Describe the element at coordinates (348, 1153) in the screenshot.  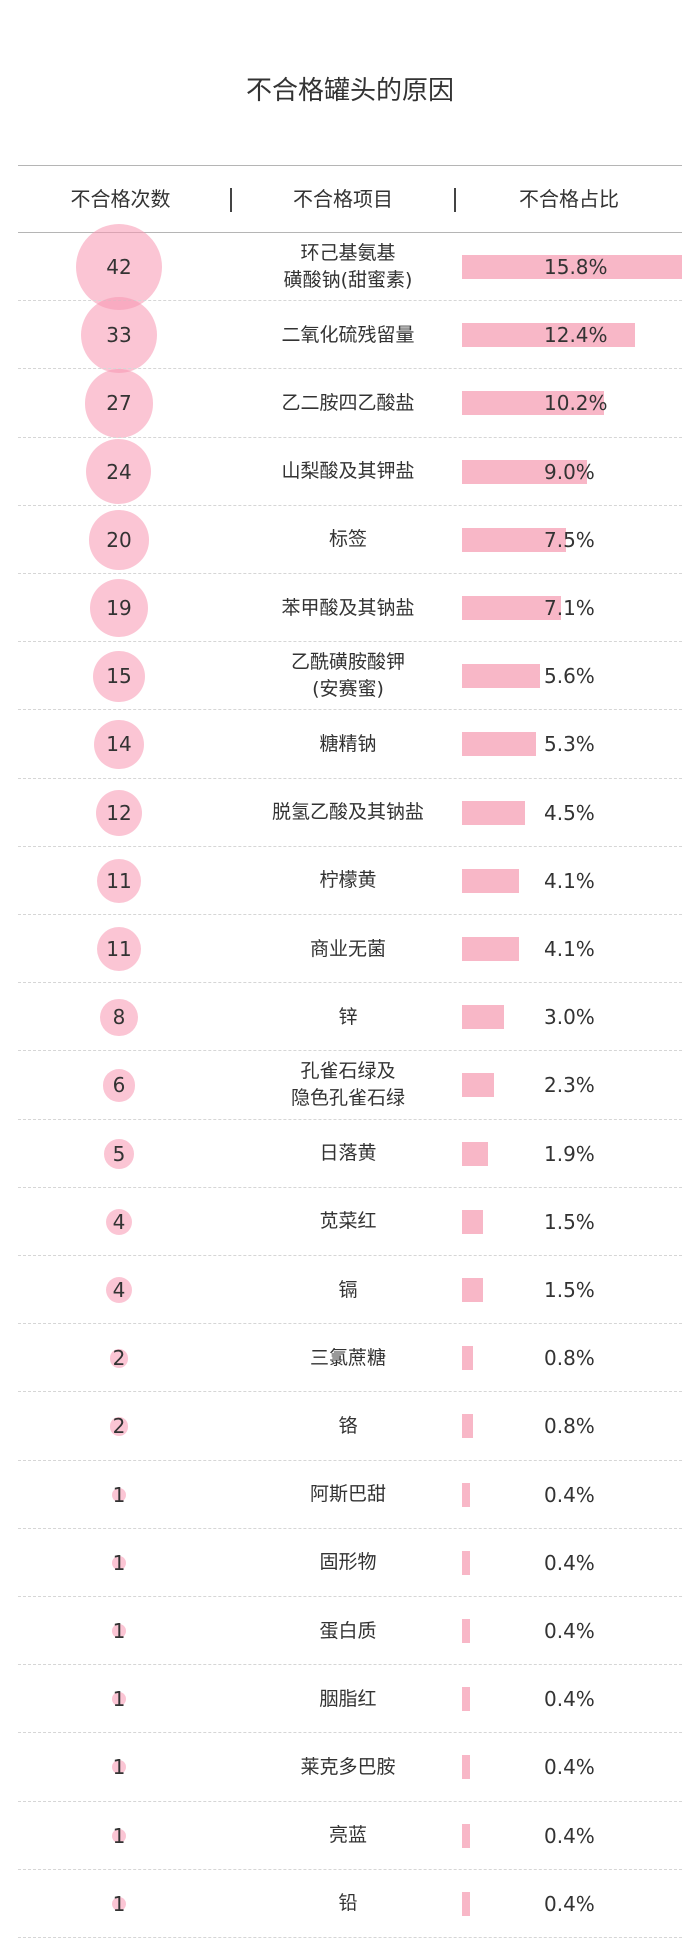
I see `item-label-line: 日落黄` at that location.